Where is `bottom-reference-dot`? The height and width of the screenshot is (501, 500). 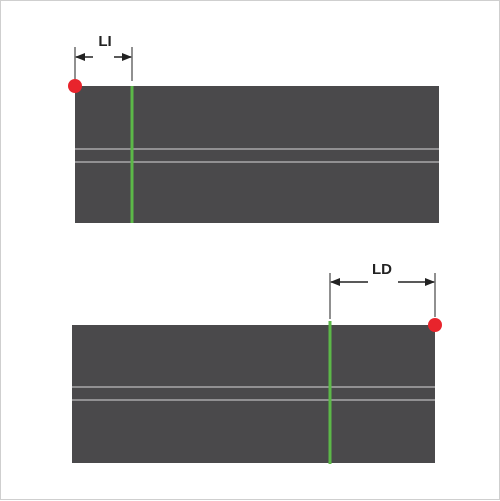 bottom-reference-dot is located at coordinates (435, 325).